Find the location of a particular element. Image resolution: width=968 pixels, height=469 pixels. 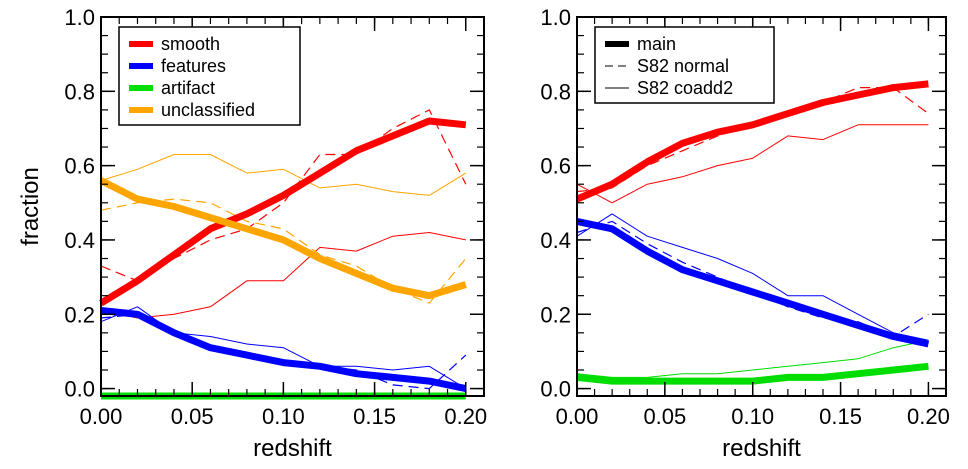

series-line-unclassified-coadd2 is located at coordinates (283, 175).